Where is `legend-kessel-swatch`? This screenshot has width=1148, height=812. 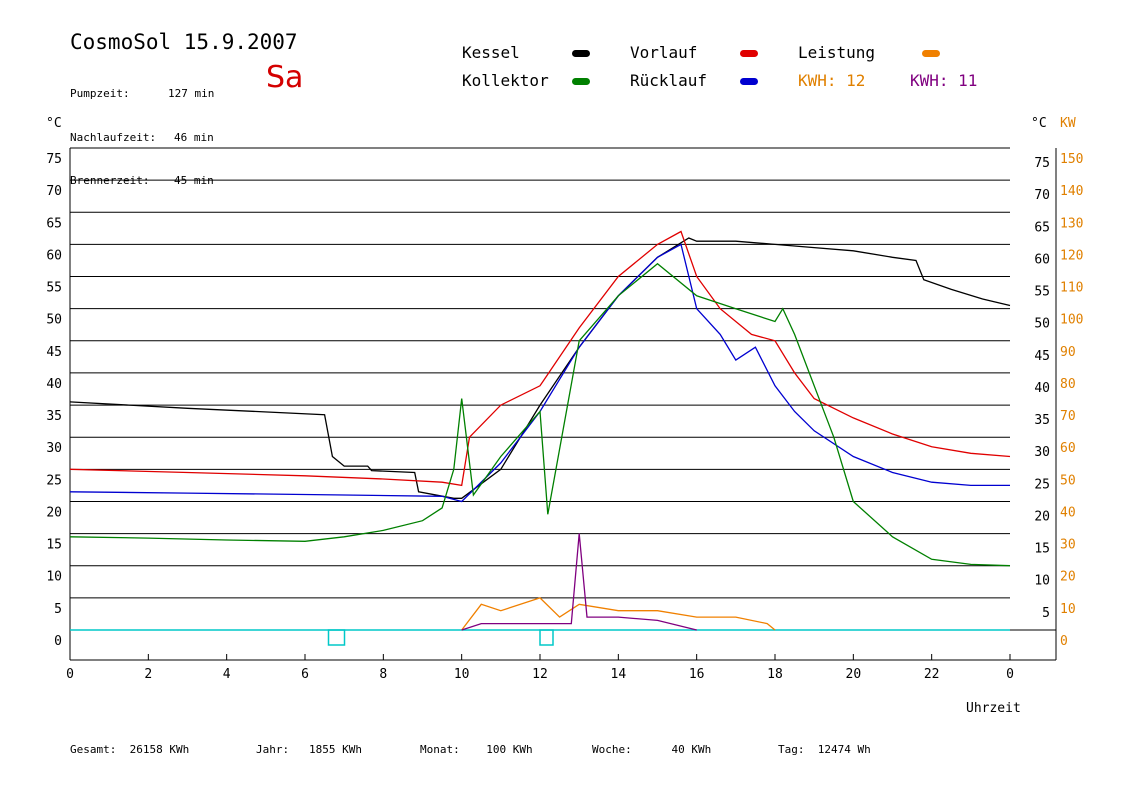 legend-kessel-swatch is located at coordinates (581, 53).